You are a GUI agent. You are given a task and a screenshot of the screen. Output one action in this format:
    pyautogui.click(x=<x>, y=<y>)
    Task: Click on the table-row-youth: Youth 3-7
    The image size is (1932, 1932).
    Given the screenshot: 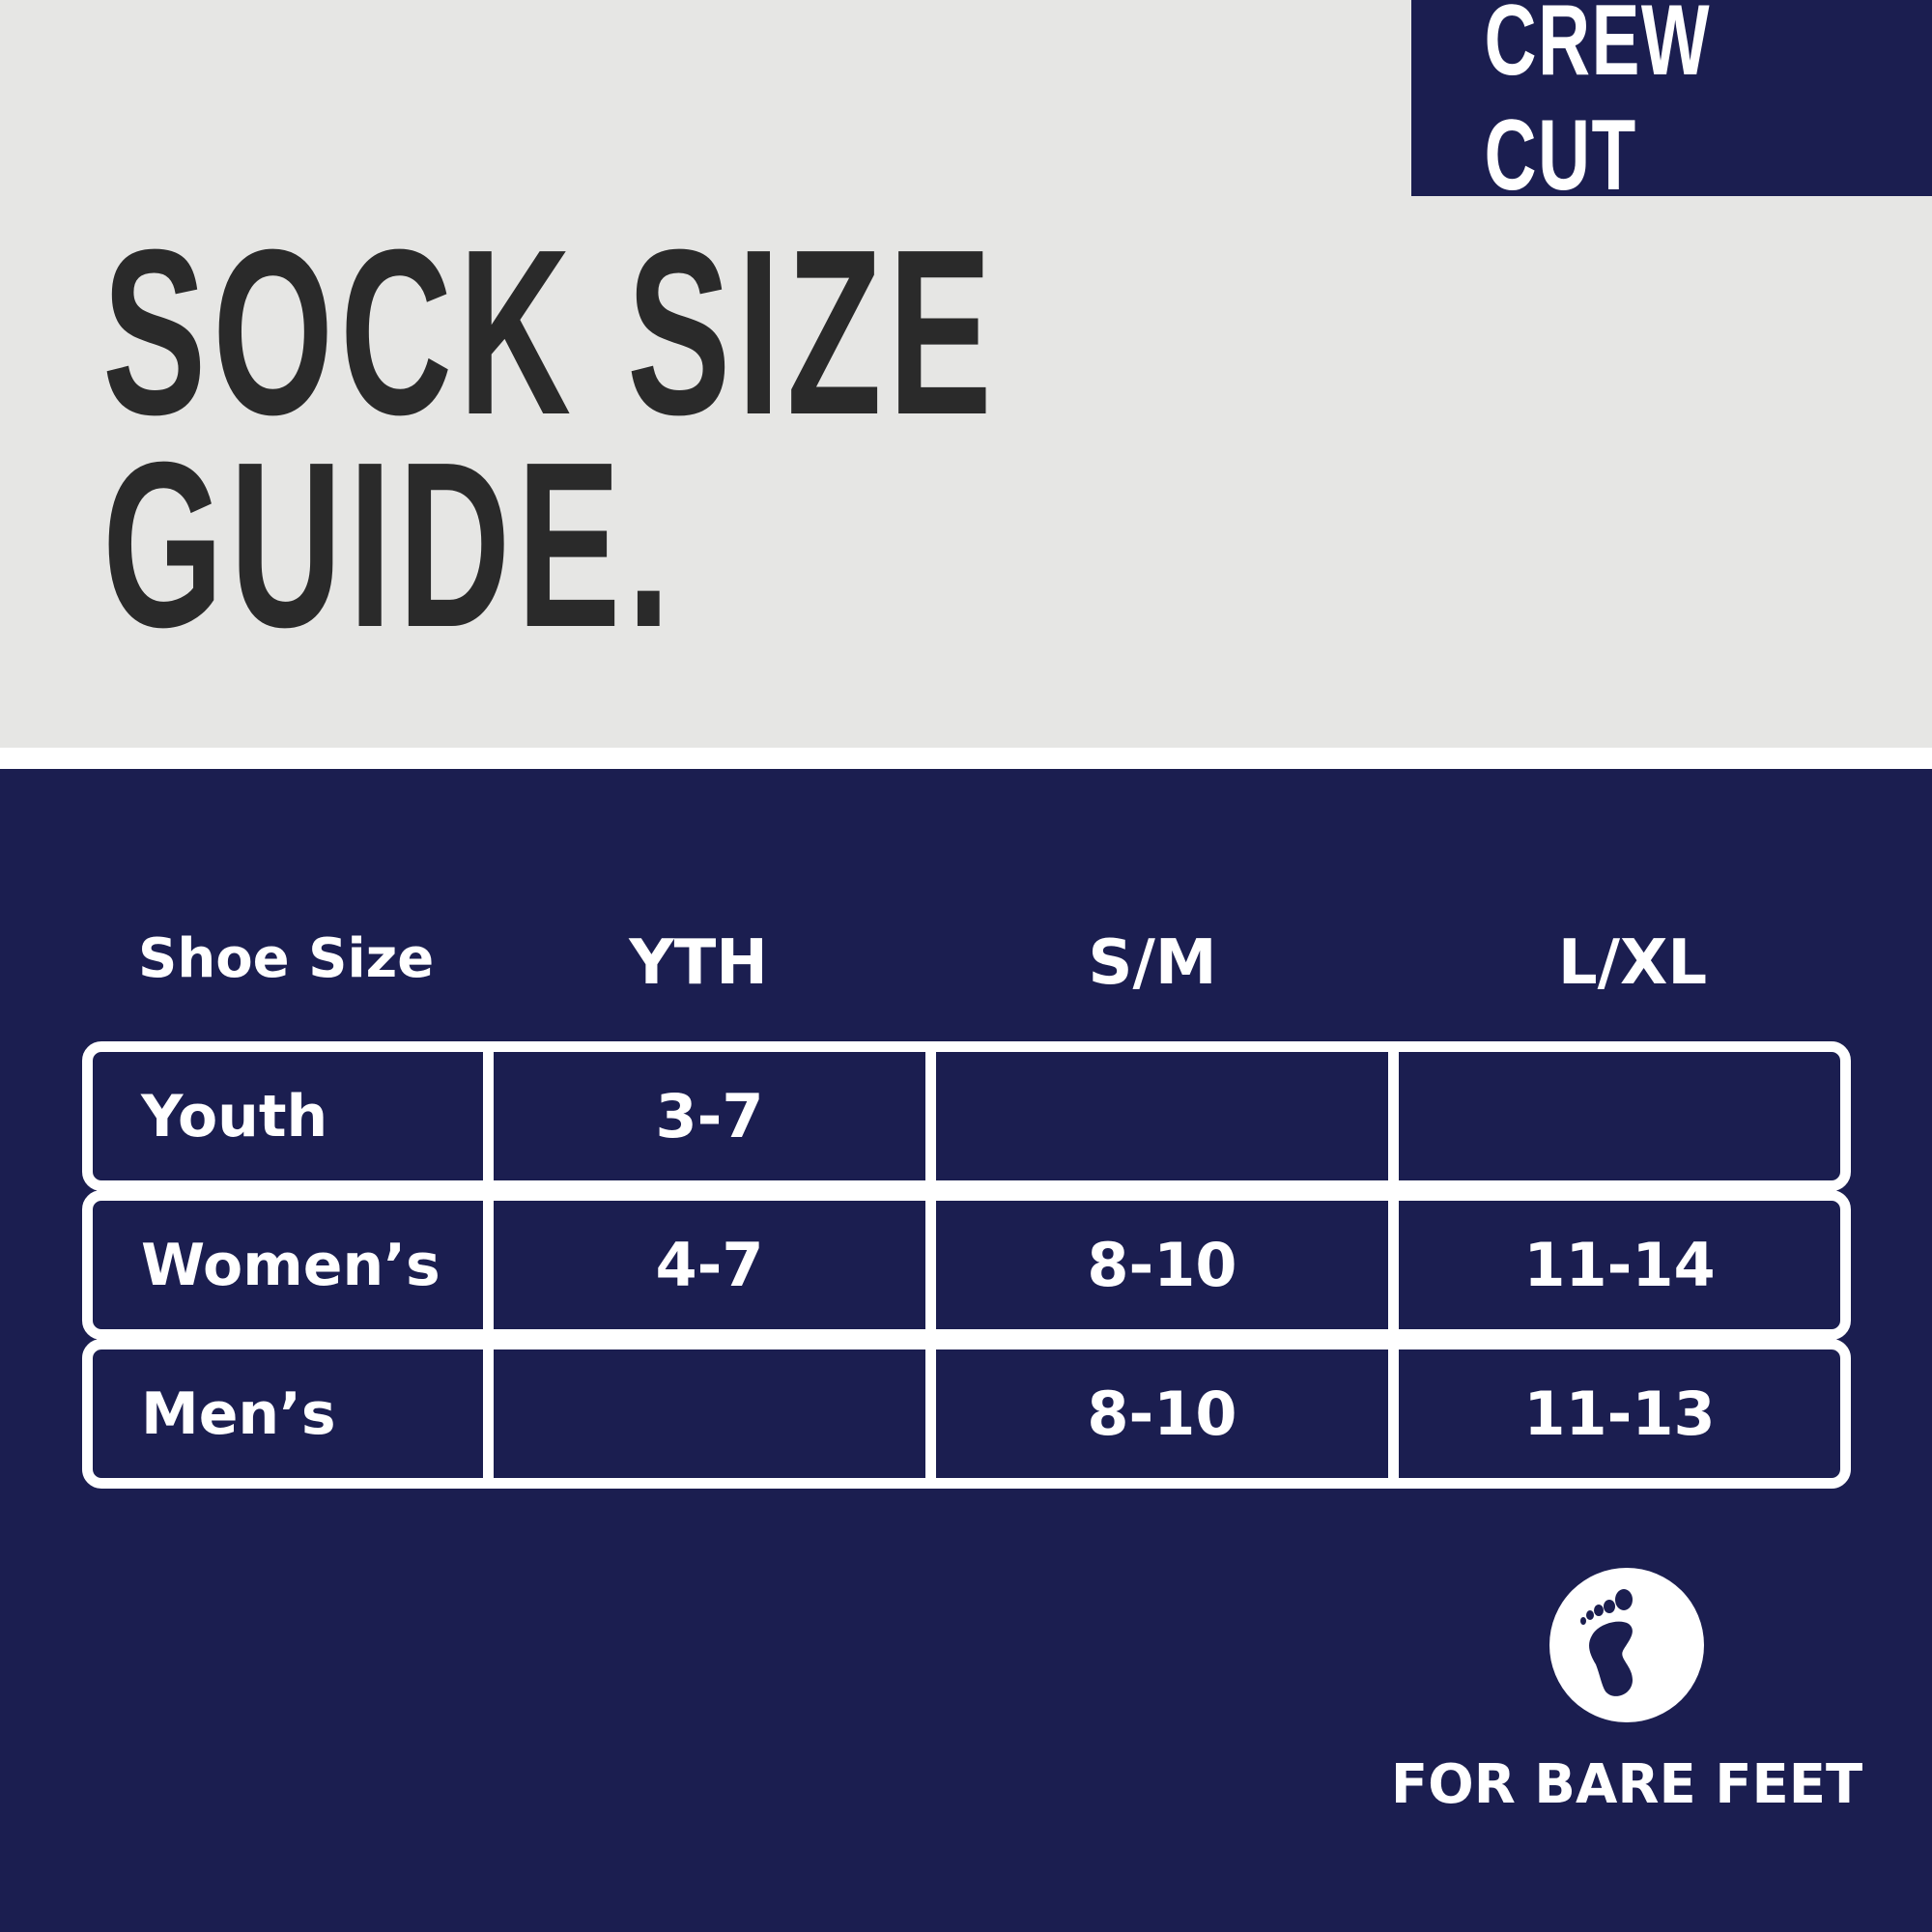 What is the action you would take?
    pyautogui.click(x=966, y=1116)
    